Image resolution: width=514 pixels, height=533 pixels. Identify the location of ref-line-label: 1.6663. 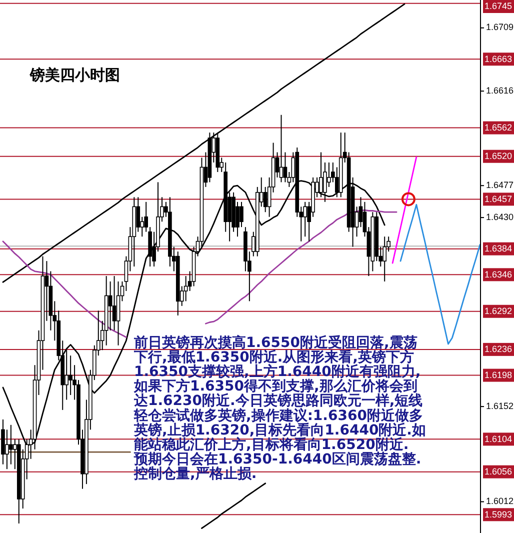
(498, 59).